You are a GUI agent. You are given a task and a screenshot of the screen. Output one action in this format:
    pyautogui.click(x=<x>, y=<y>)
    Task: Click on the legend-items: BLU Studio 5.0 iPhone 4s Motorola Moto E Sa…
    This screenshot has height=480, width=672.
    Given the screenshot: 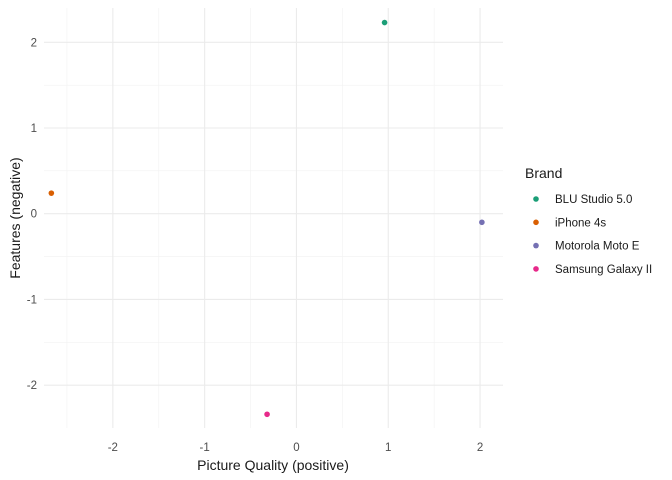 What is the action you would take?
    pyautogui.click(x=592, y=235)
    